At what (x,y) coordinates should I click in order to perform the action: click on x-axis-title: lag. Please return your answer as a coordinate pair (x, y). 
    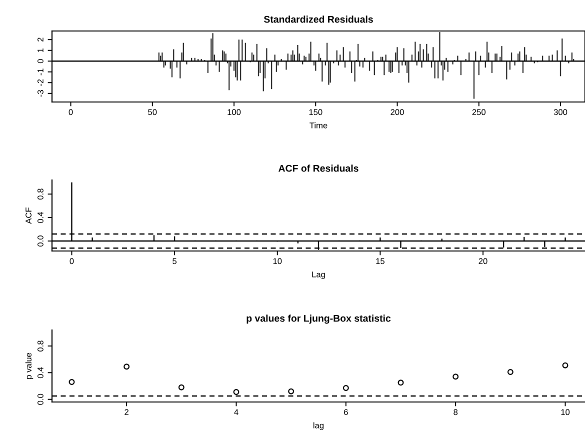
    Looking at the image, I should click on (319, 426).